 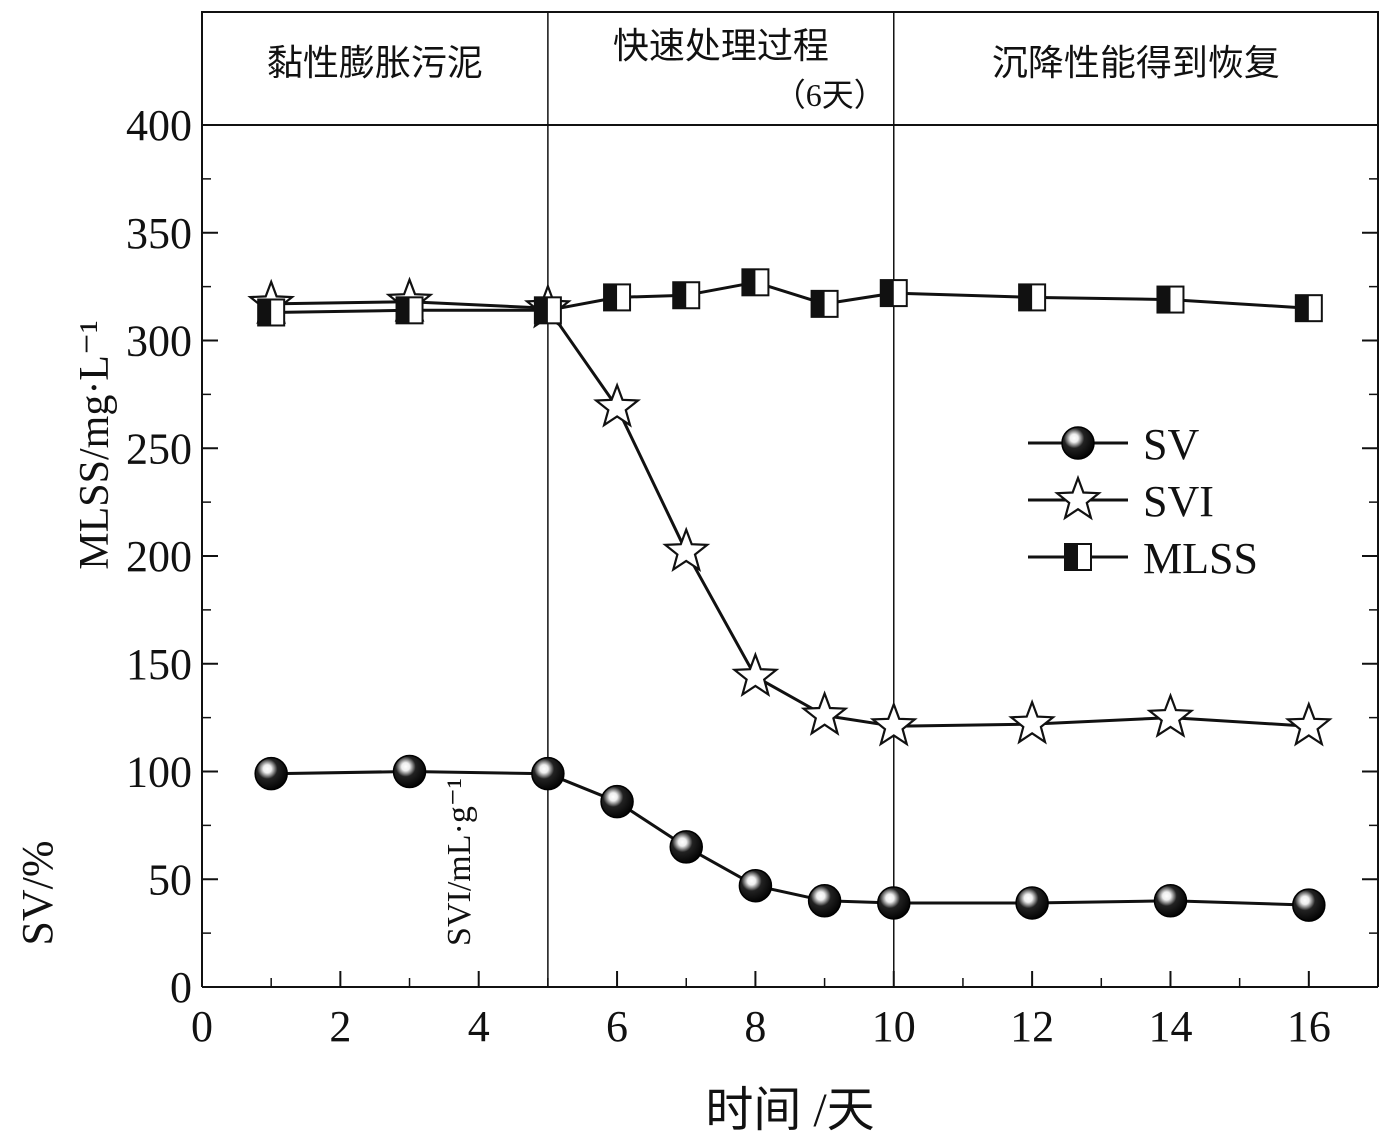 I want to click on y-axis-title-svi: SVI/mL·g⁻¹, so click(x=459, y=862).